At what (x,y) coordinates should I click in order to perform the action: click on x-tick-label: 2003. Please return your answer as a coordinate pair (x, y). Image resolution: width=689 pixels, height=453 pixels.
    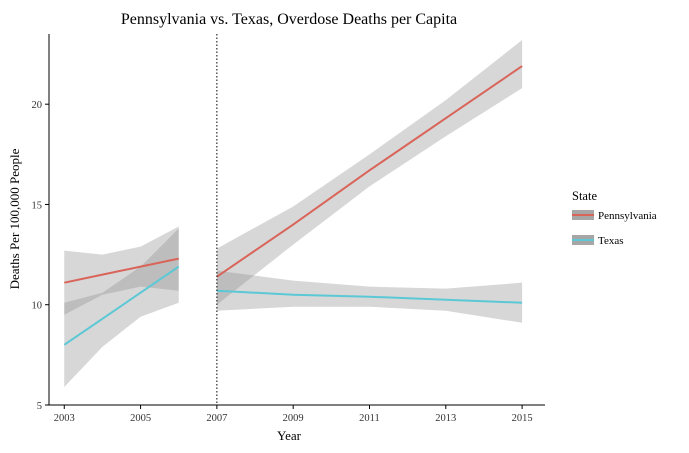
    Looking at the image, I should click on (64, 418).